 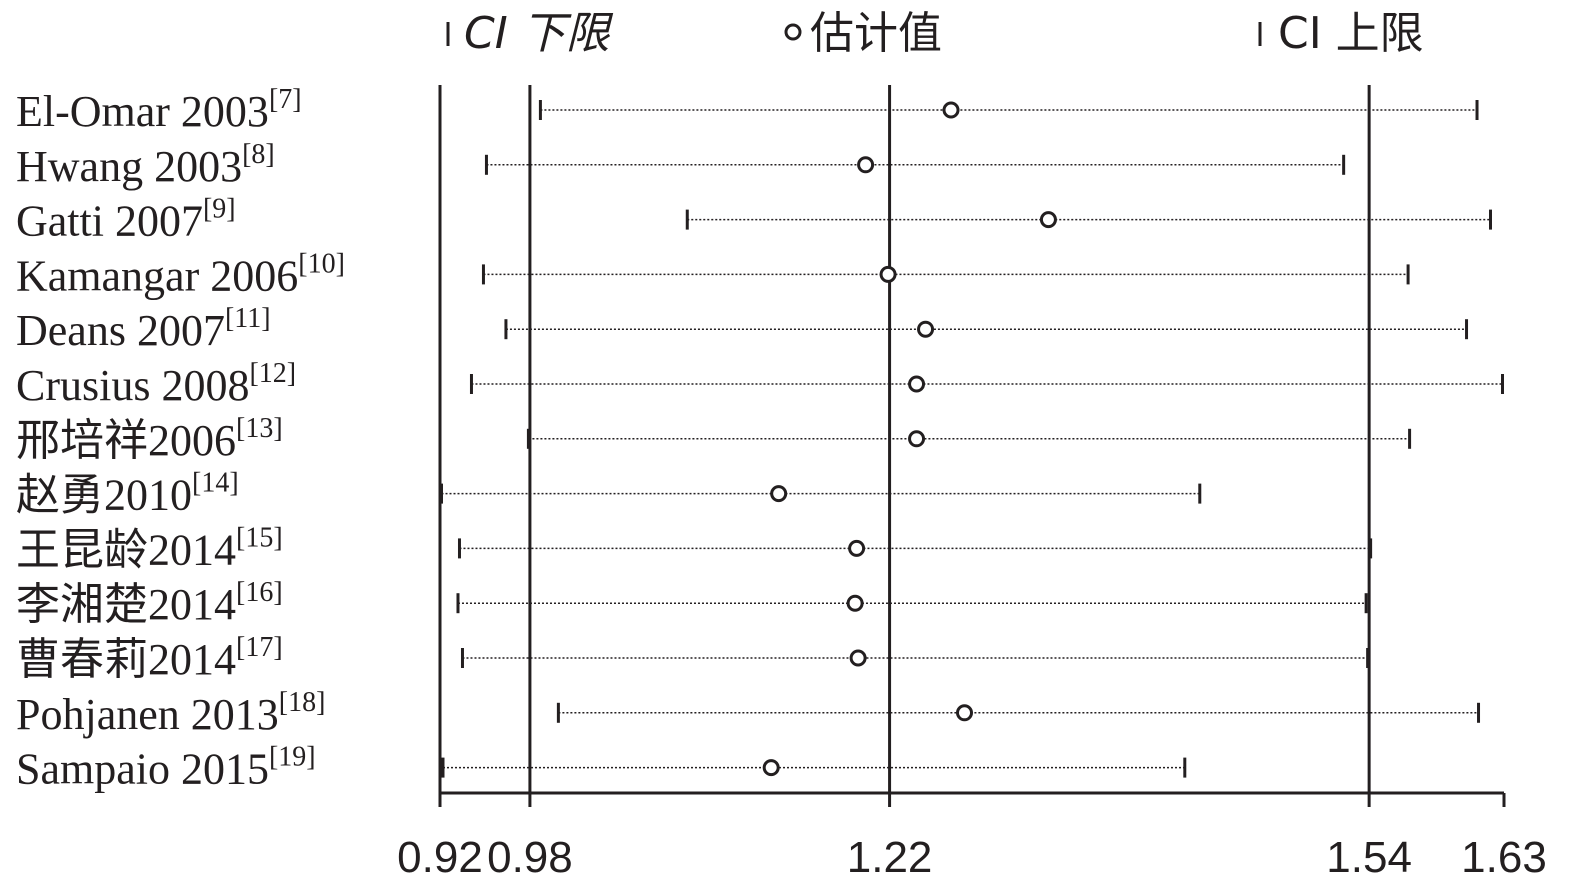 What do you see at coordinates (272, 373) in the screenshot?
I see `study-ref: [12]` at bounding box center [272, 373].